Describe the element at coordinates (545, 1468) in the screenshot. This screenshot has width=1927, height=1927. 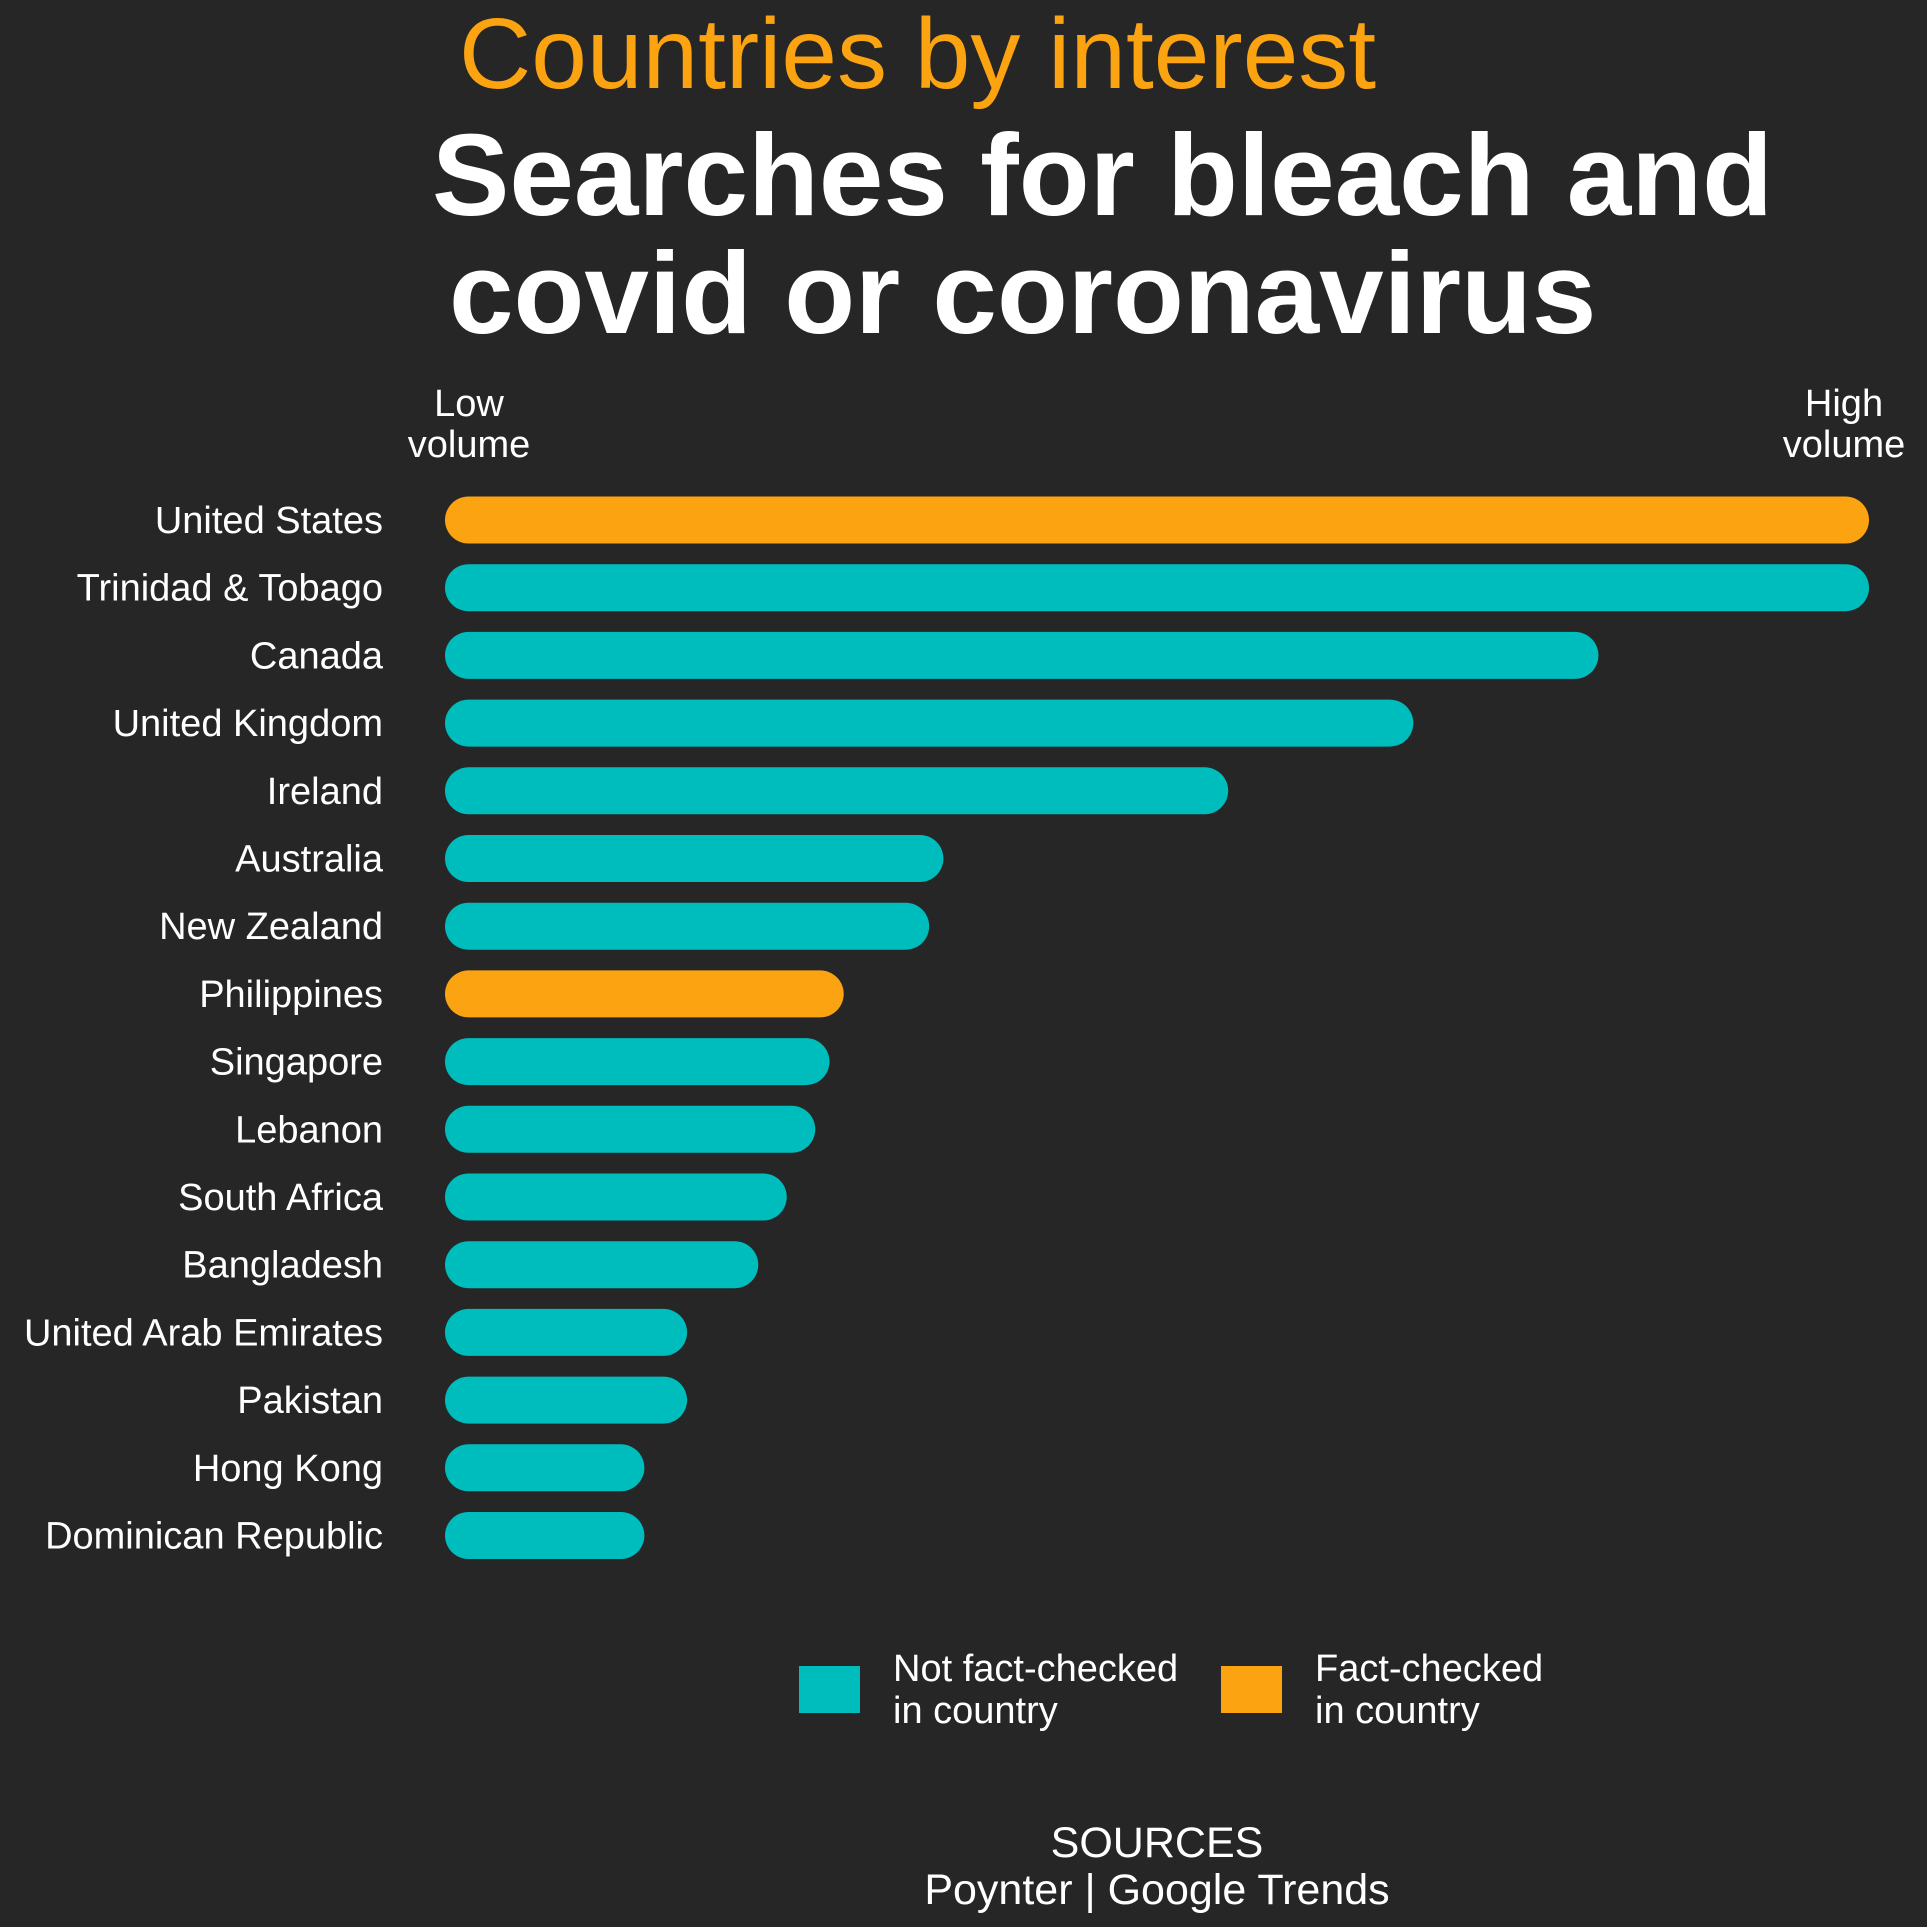
I see `bar-hong-kong` at that location.